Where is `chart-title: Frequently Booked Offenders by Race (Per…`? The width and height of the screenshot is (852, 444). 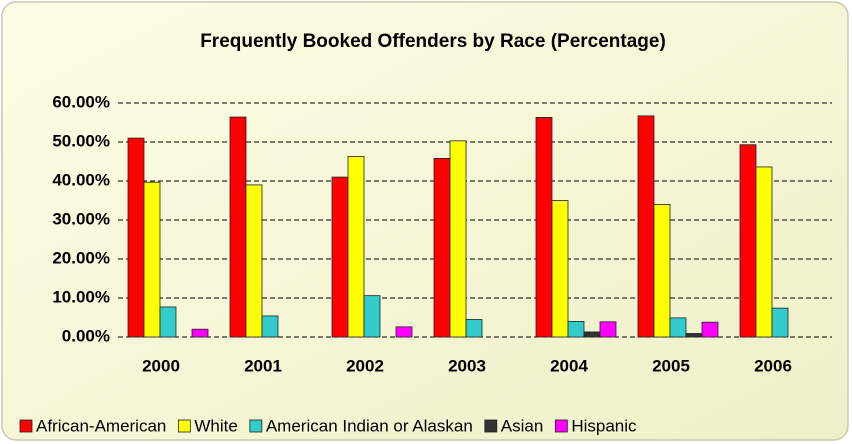
chart-title: Frequently Booked Offenders by Race (Per… is located at coordinates (433, 41).